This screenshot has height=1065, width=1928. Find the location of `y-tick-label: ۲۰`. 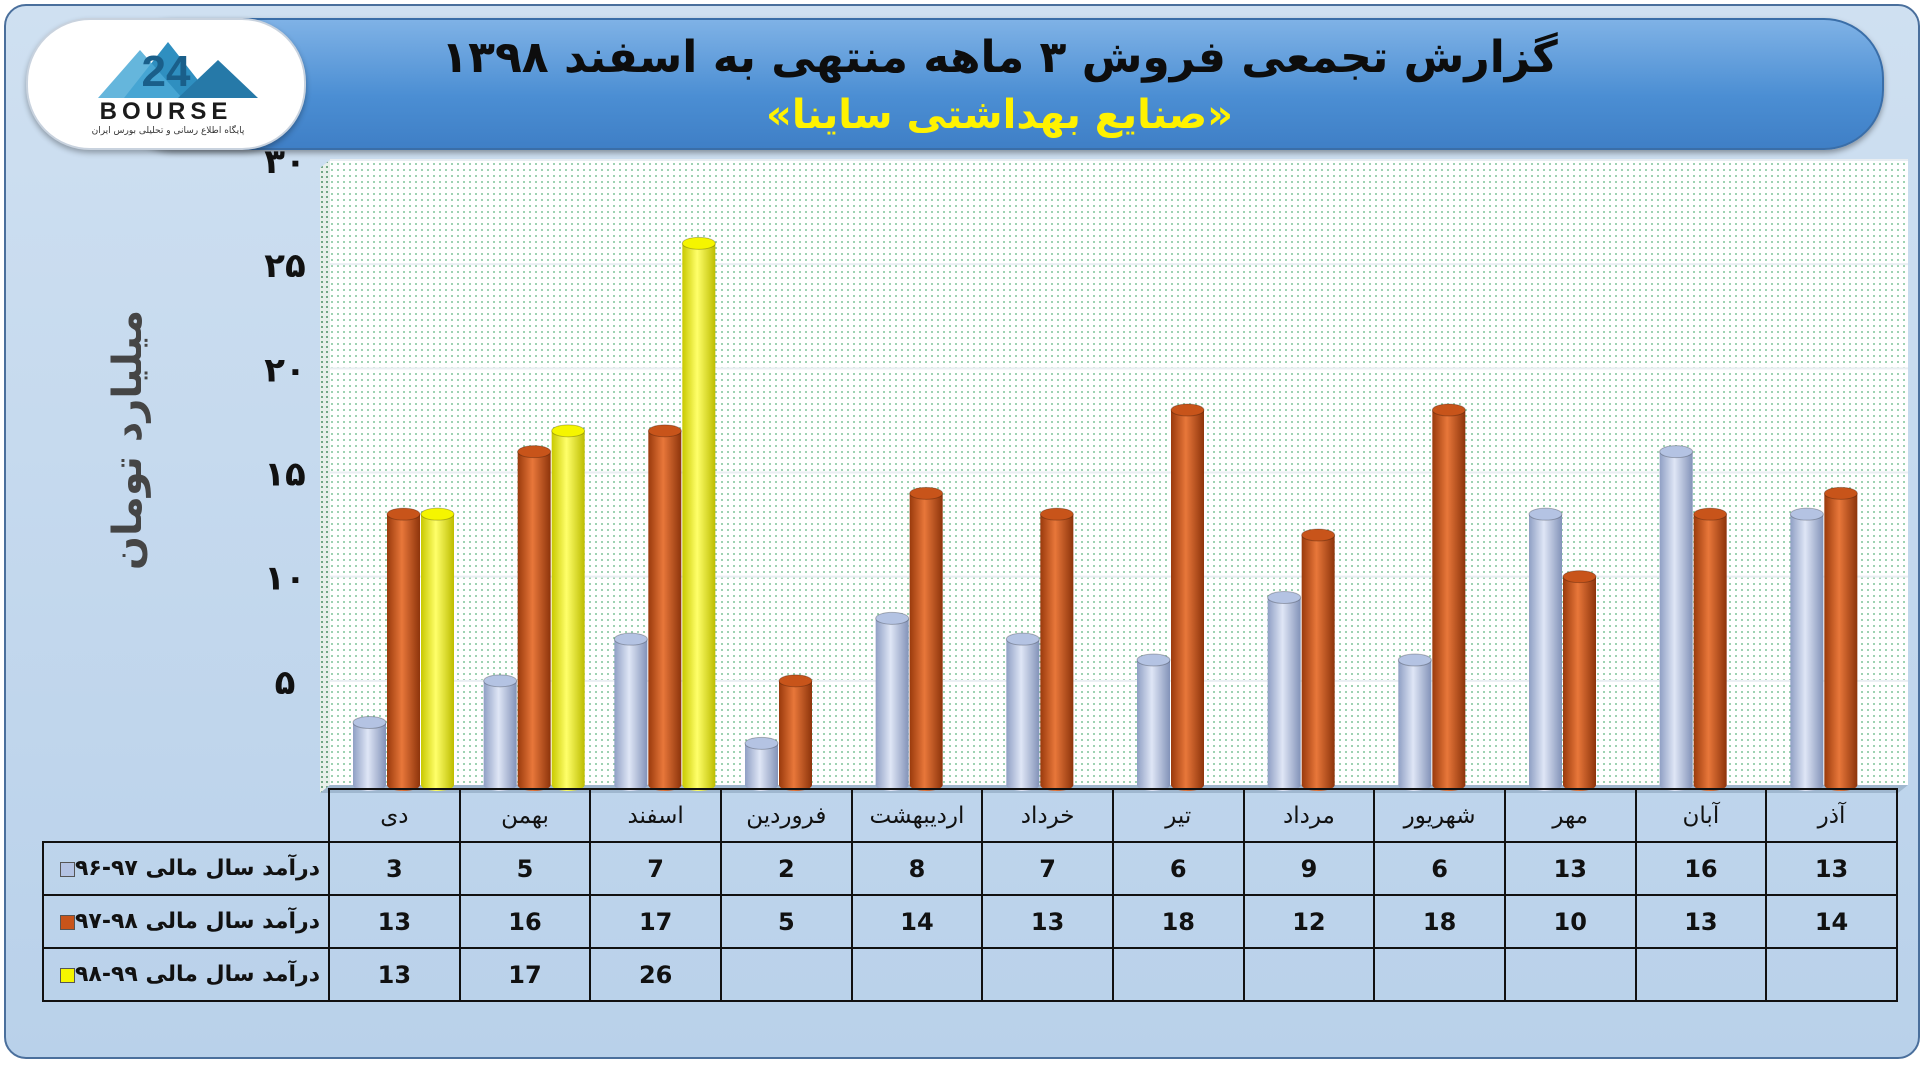

y-tick-label: ۲۰ is located at coordinates (285, 370).